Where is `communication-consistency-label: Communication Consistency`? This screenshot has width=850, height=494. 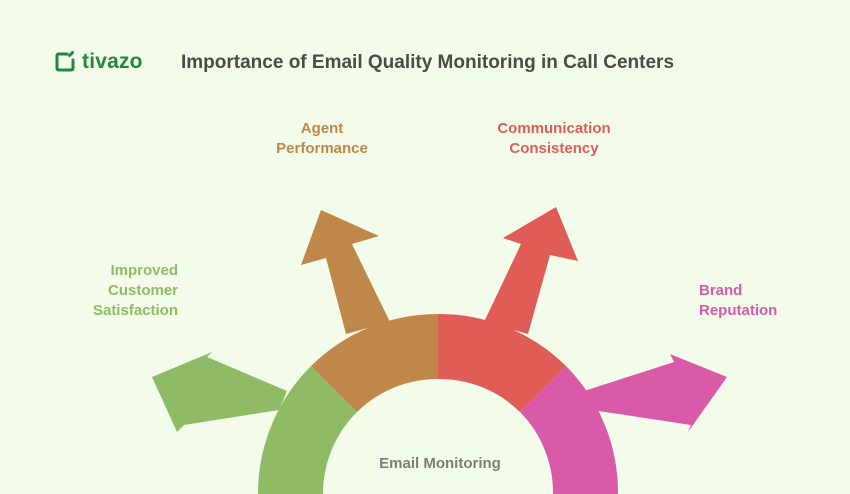
communication-consistency-label: Communication Consistency is located at coordinates (554, 138).